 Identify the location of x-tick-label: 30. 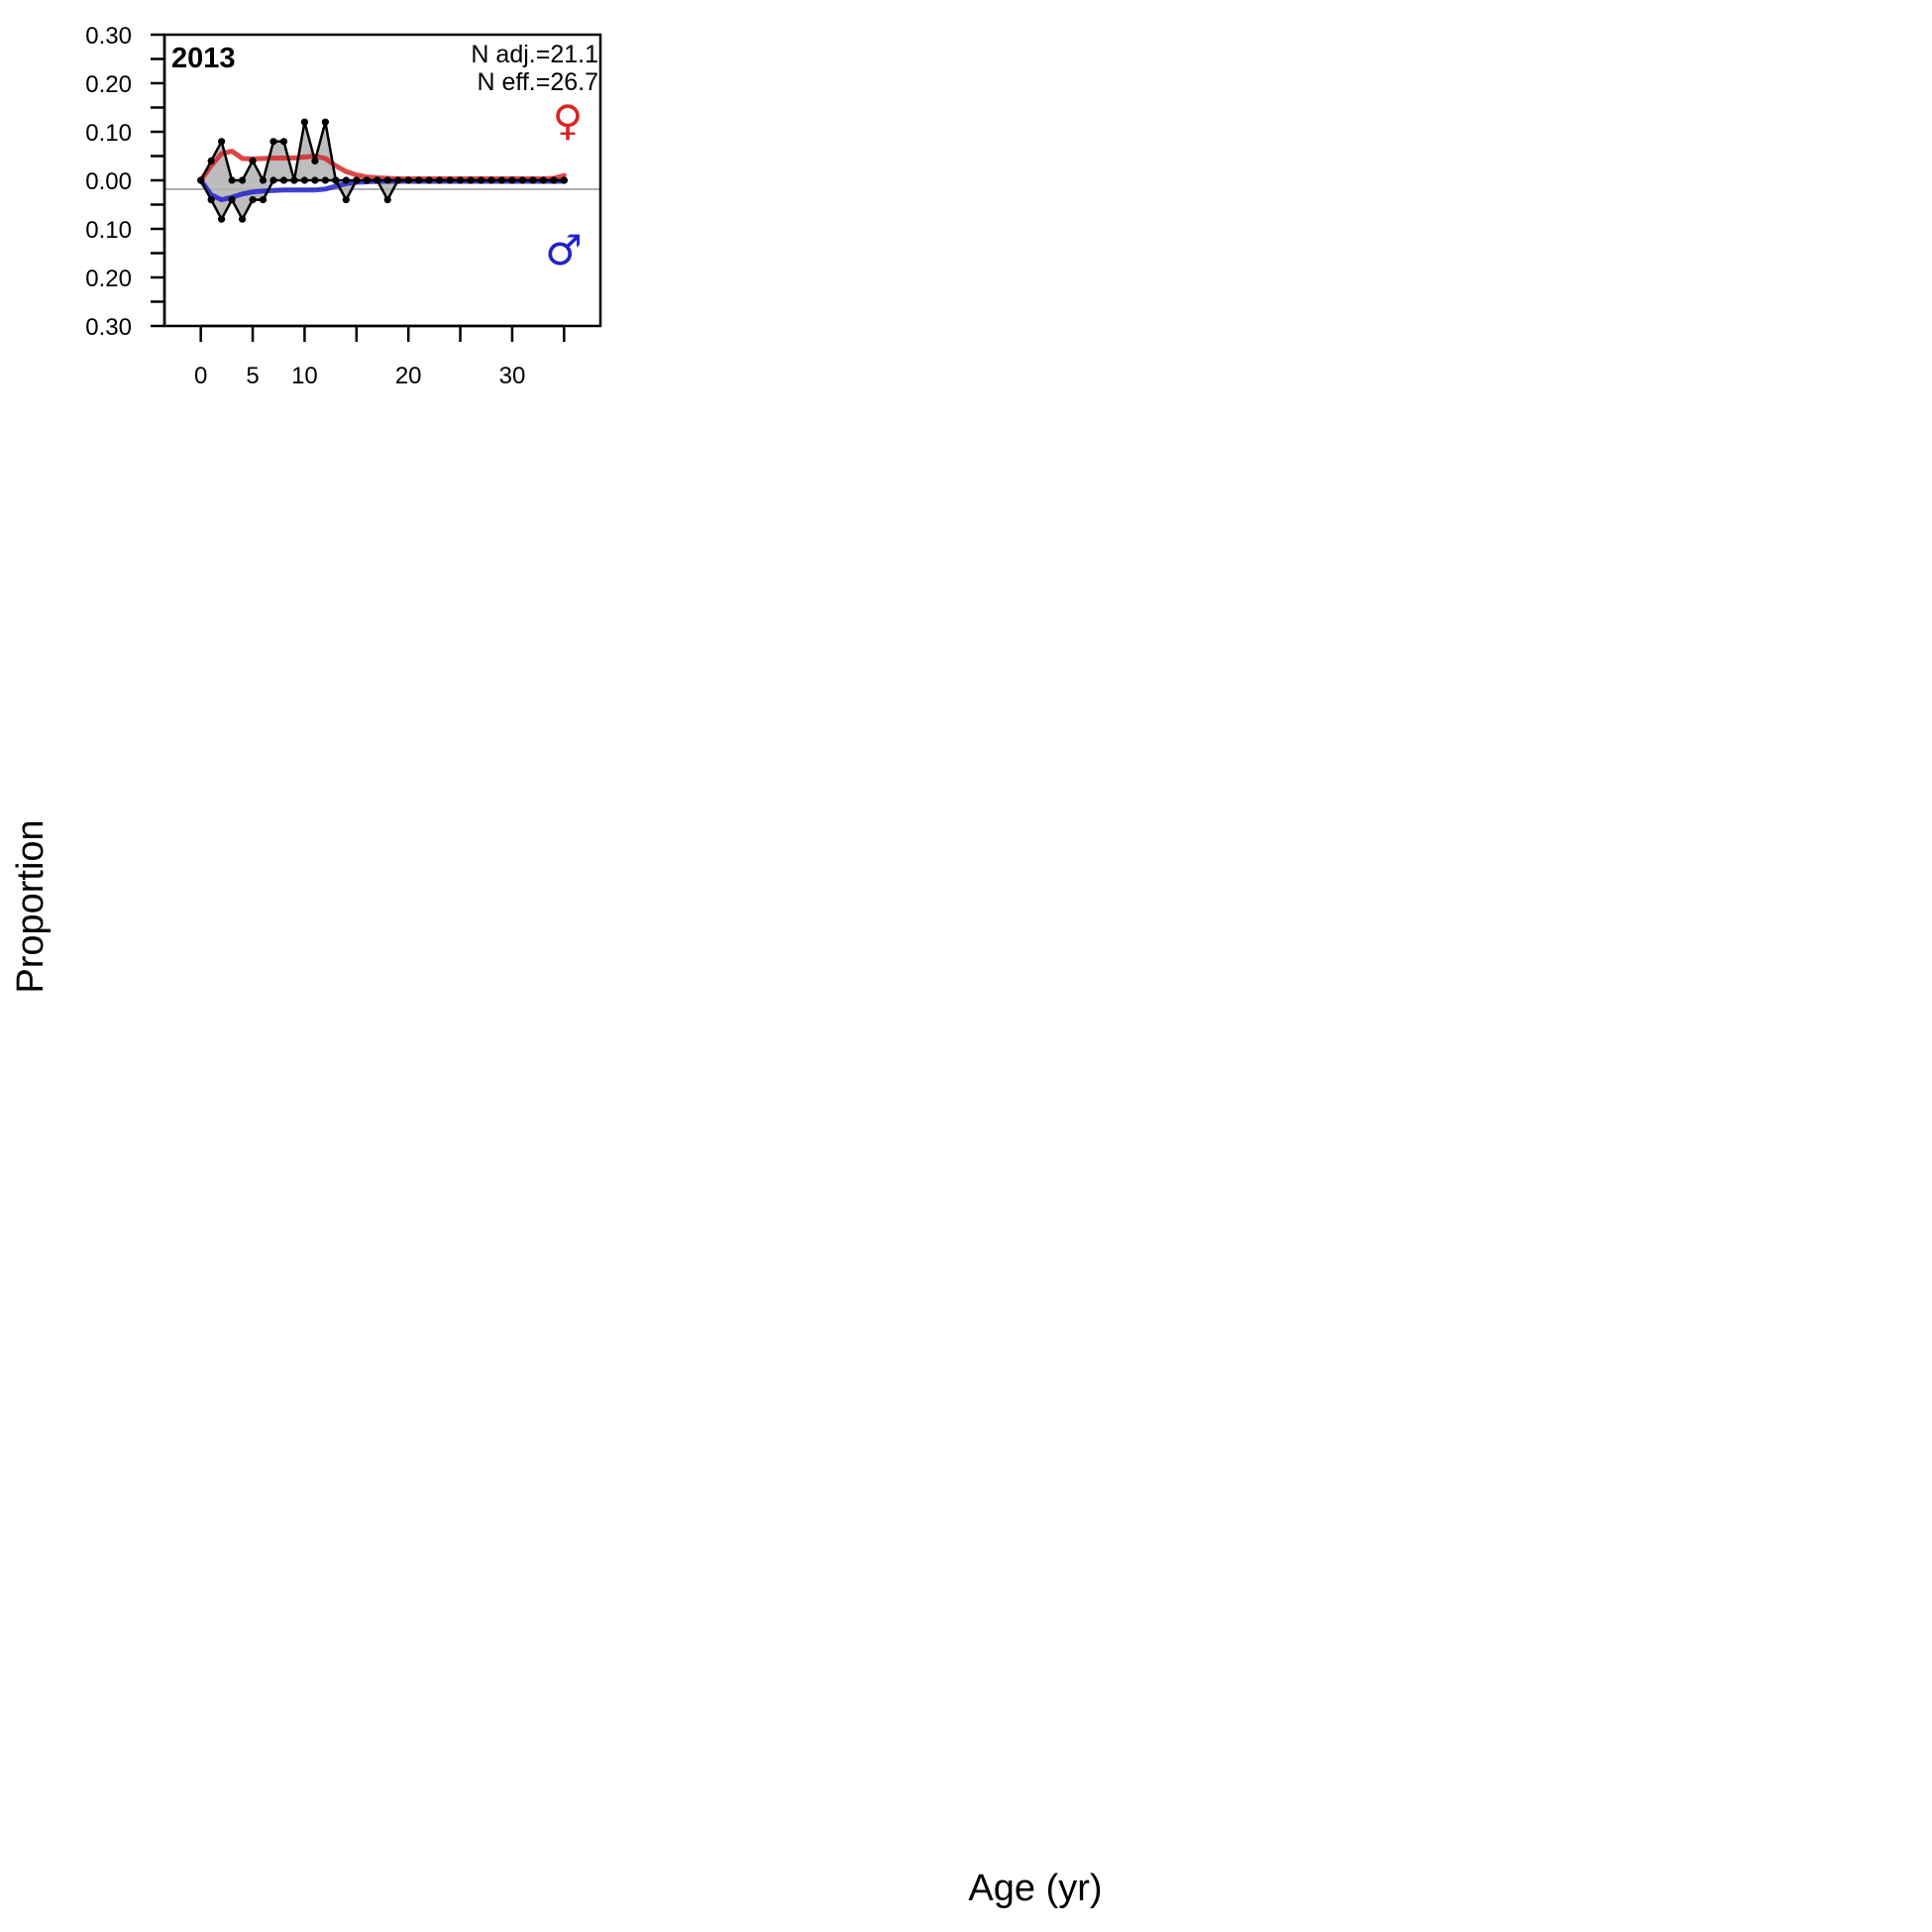
(512, 376).